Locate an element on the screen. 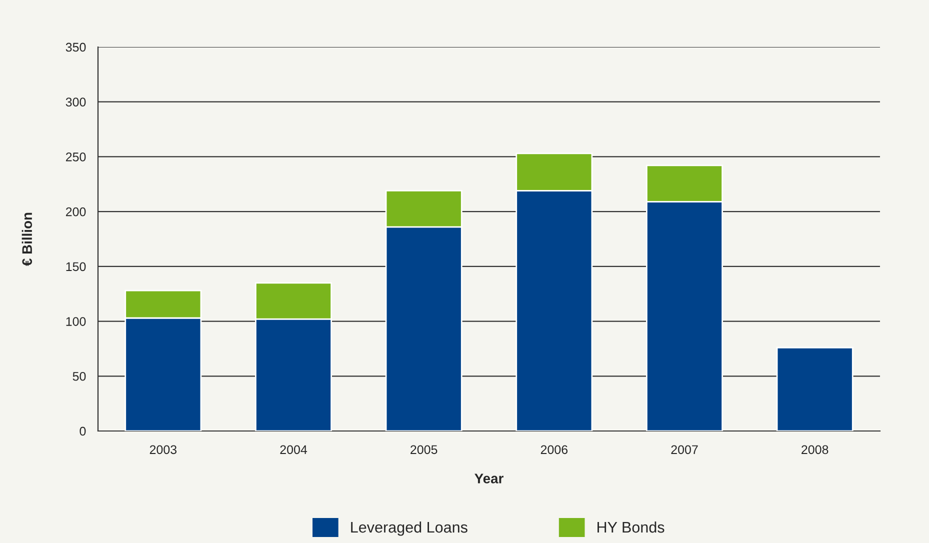 Image resolution: width=929 pixels, height=543 pixels. y-tick-label: 200 is located at coordinates (76, 211).